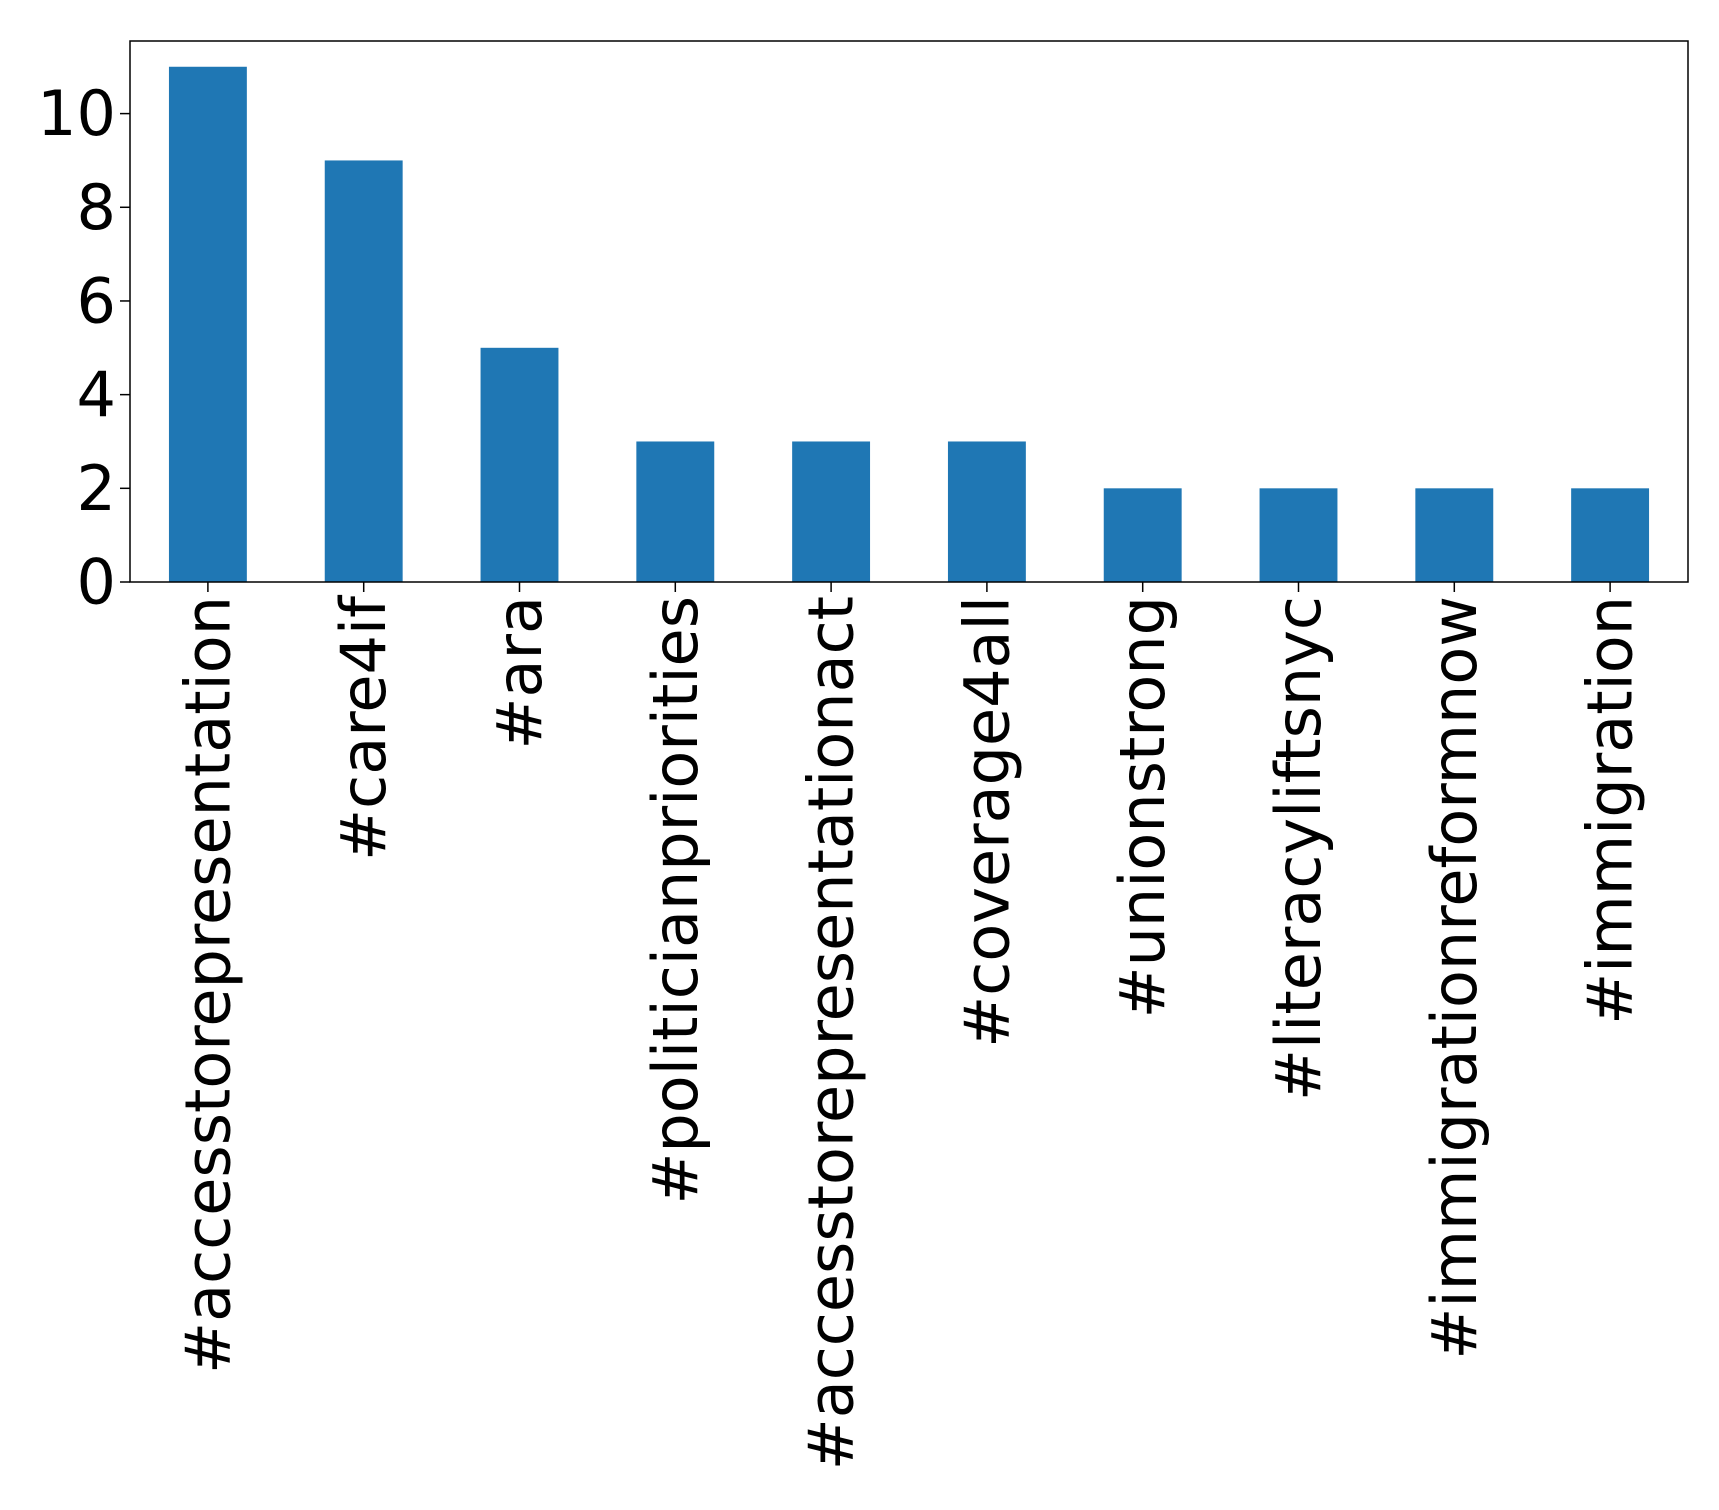  I want to click on x-tick-label: #immigration, so click(1610, 810).